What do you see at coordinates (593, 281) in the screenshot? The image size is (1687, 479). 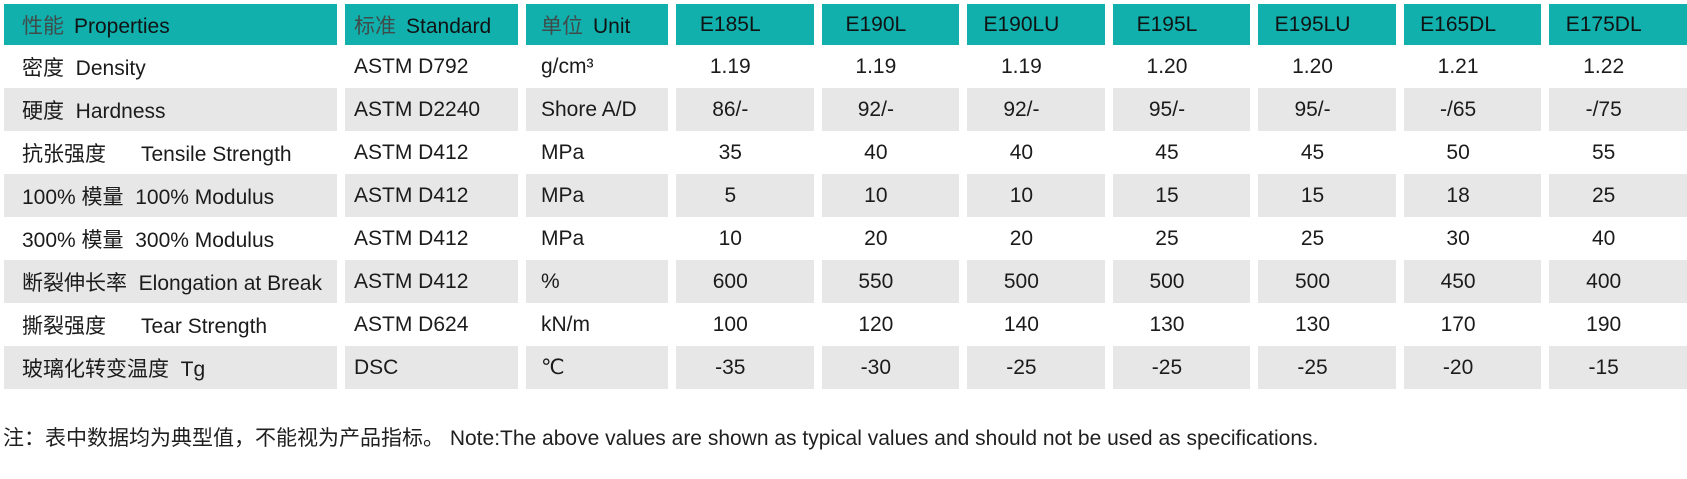 I see `unit-cell: %` at bounding box center [593, 281].